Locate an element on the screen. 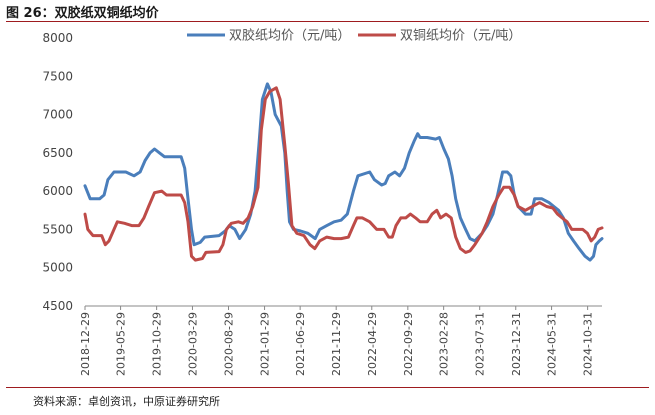 Image resolution: width=655 pixels, height=415 pixels. y-tick-label: 5000 is located at coordinates (57, 268).